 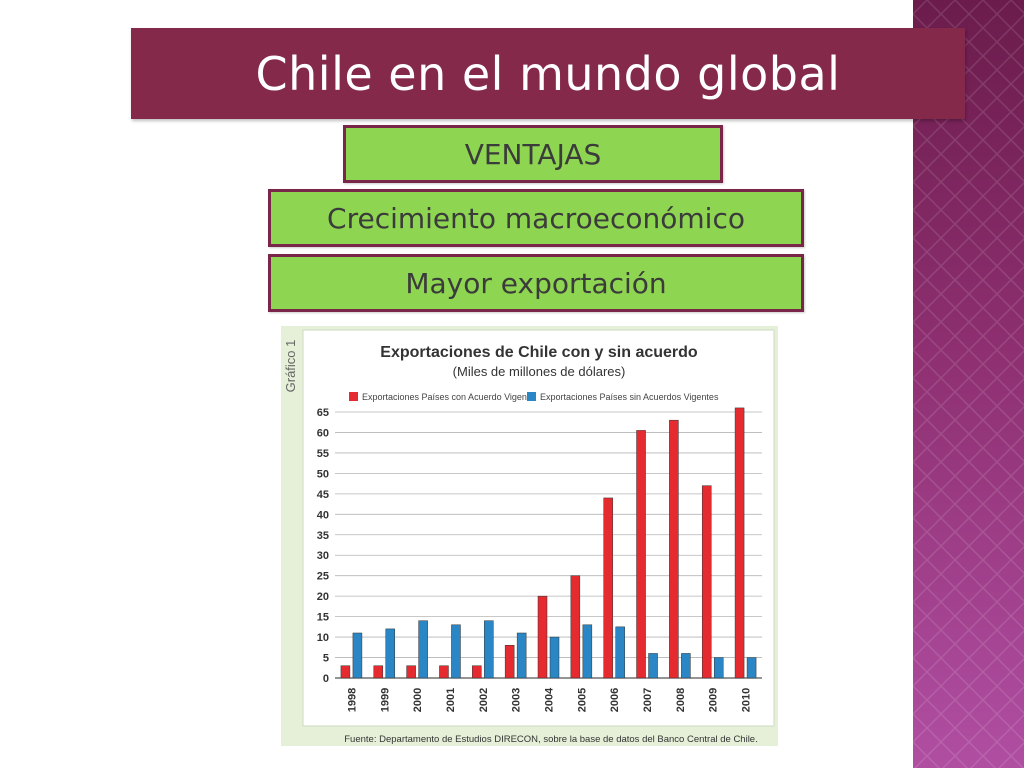 What do you see at coordinates (323, 577) in the screenshot?
I see `y-tick-label: 25` at bounding box center [323, 577].